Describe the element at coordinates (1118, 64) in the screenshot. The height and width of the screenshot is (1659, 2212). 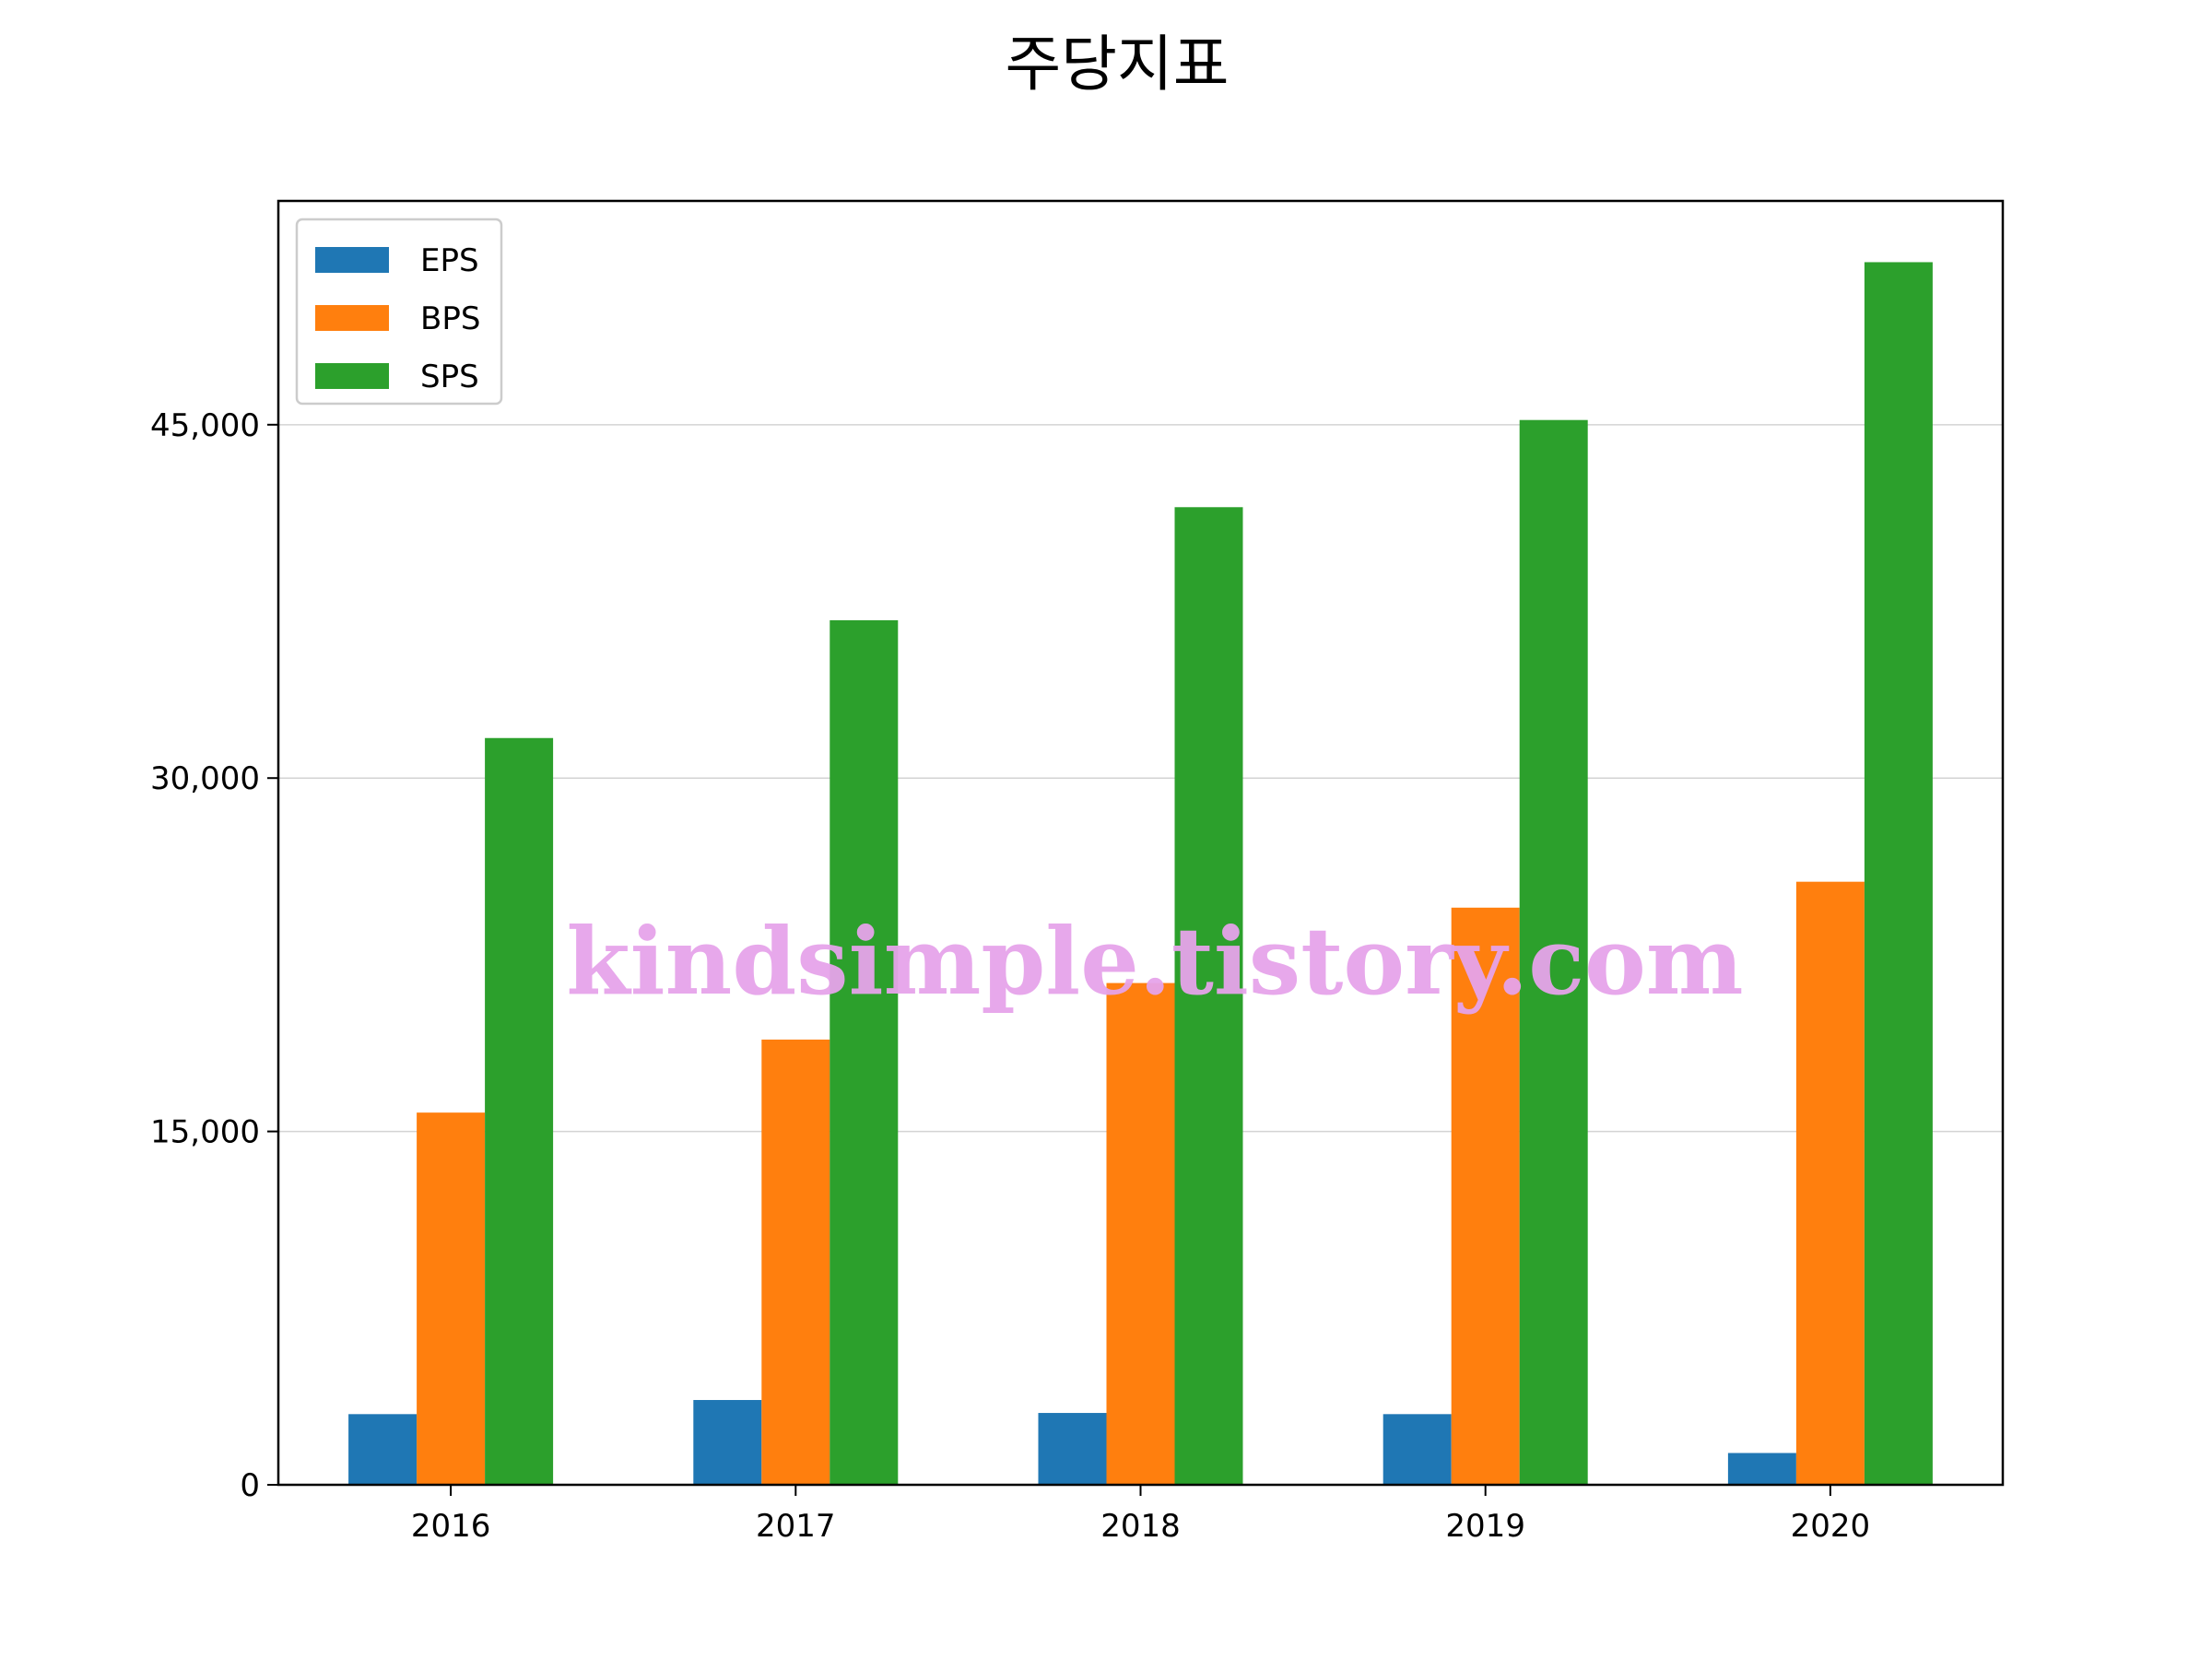
I see `chart-title: 주당지표` at that location.